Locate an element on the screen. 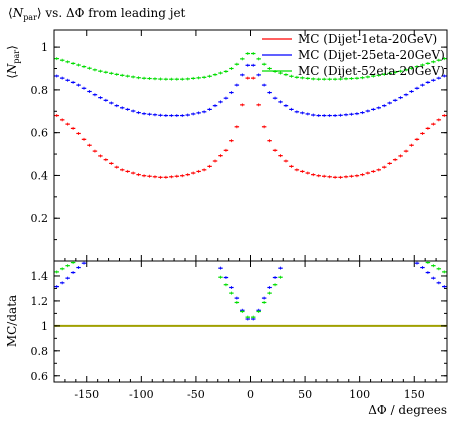 Image resolution: width=461 pixels, height=422 pixels. x-tick-label: -150 is located at coordinates (86, 394).